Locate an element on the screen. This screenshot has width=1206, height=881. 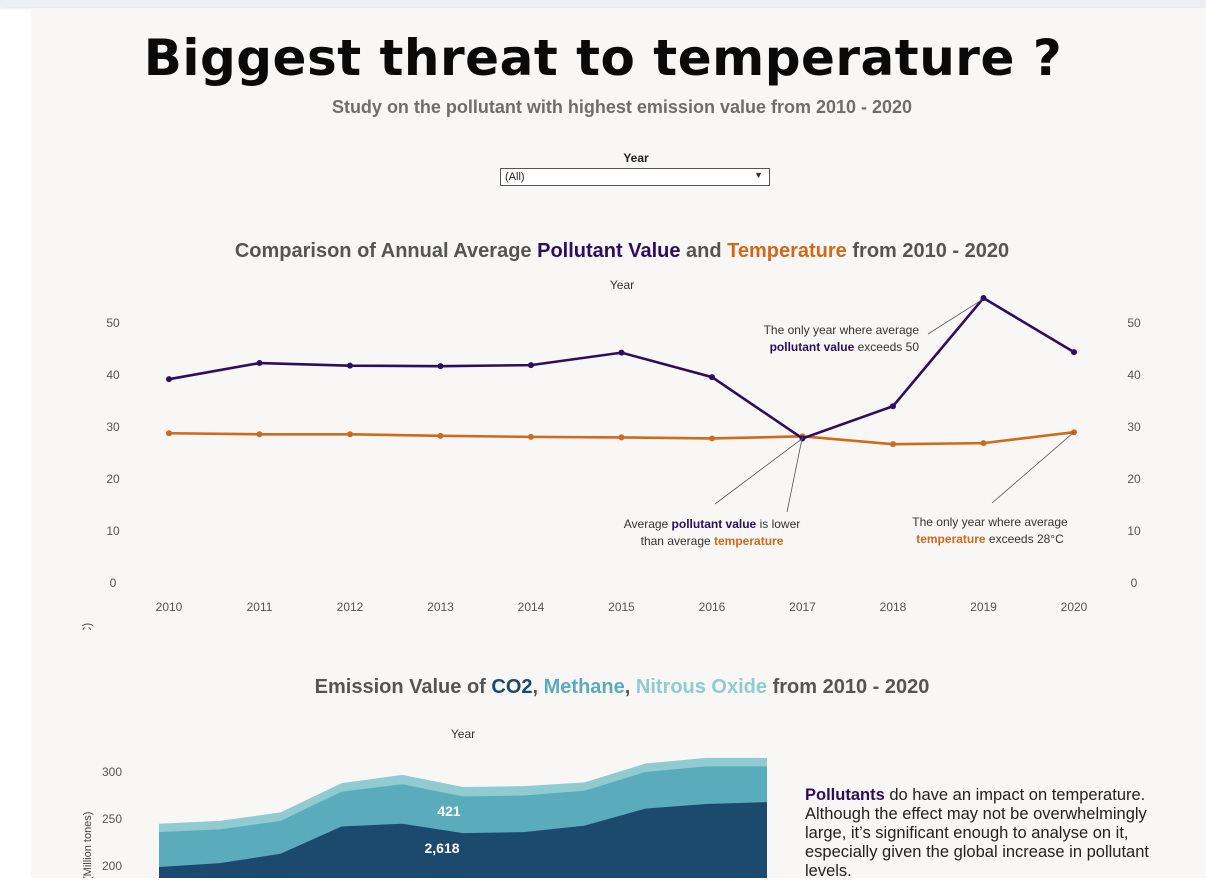
chart1-title-temperature: Temperature is located at coordinates (787, 251).